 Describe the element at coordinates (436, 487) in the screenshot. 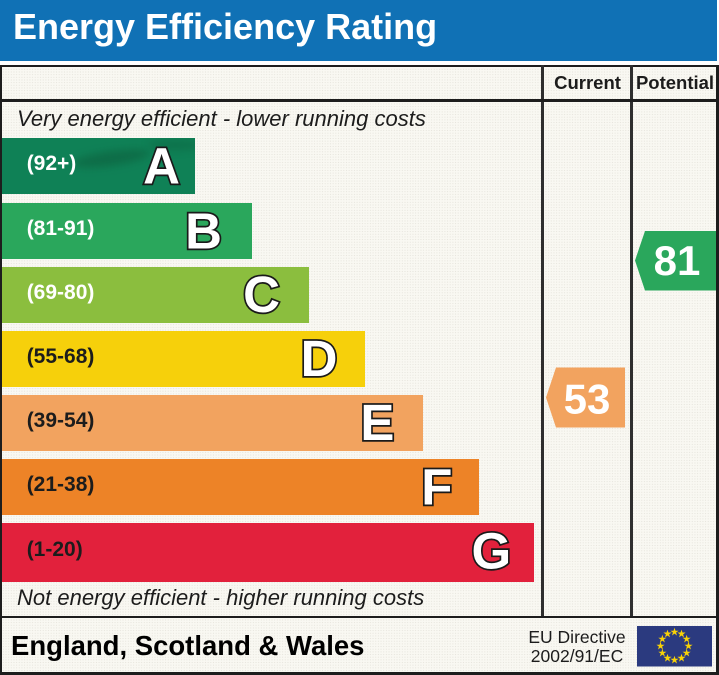

I see `svg-text: F` at that location.